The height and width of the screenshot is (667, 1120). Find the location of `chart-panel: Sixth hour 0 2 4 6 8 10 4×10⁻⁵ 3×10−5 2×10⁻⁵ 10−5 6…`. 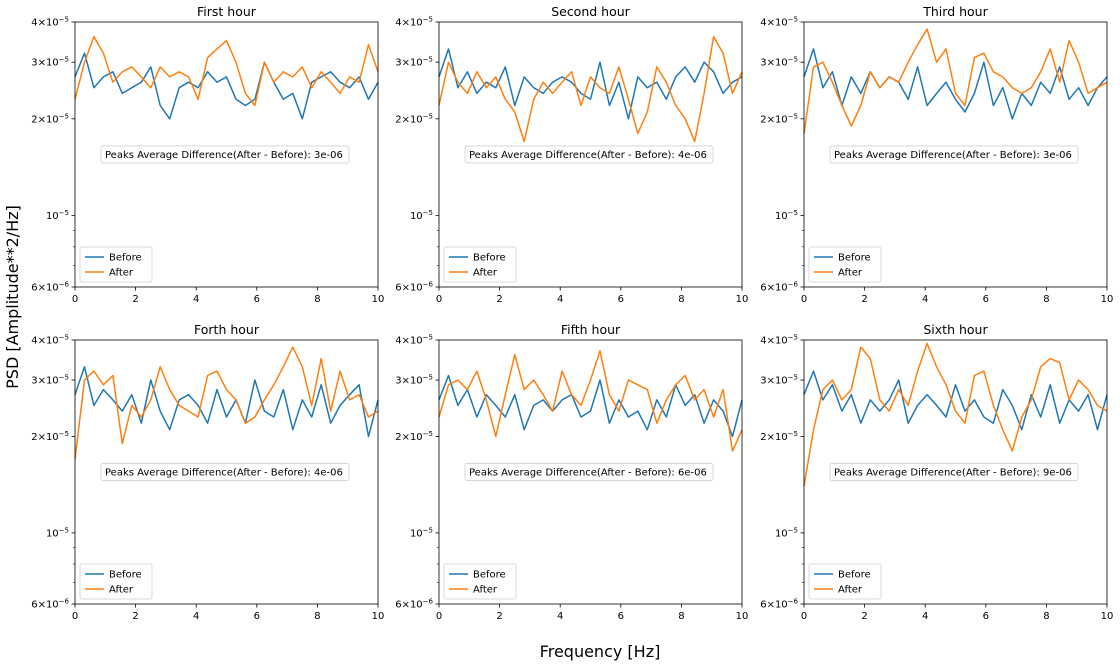

chart-panel: Sixth hour 0 2 4 6 8 10 4×10⁻⁵ 3×10−5 2×10⁻⁵ 10−5 6… is located at coordinates (936, 472).